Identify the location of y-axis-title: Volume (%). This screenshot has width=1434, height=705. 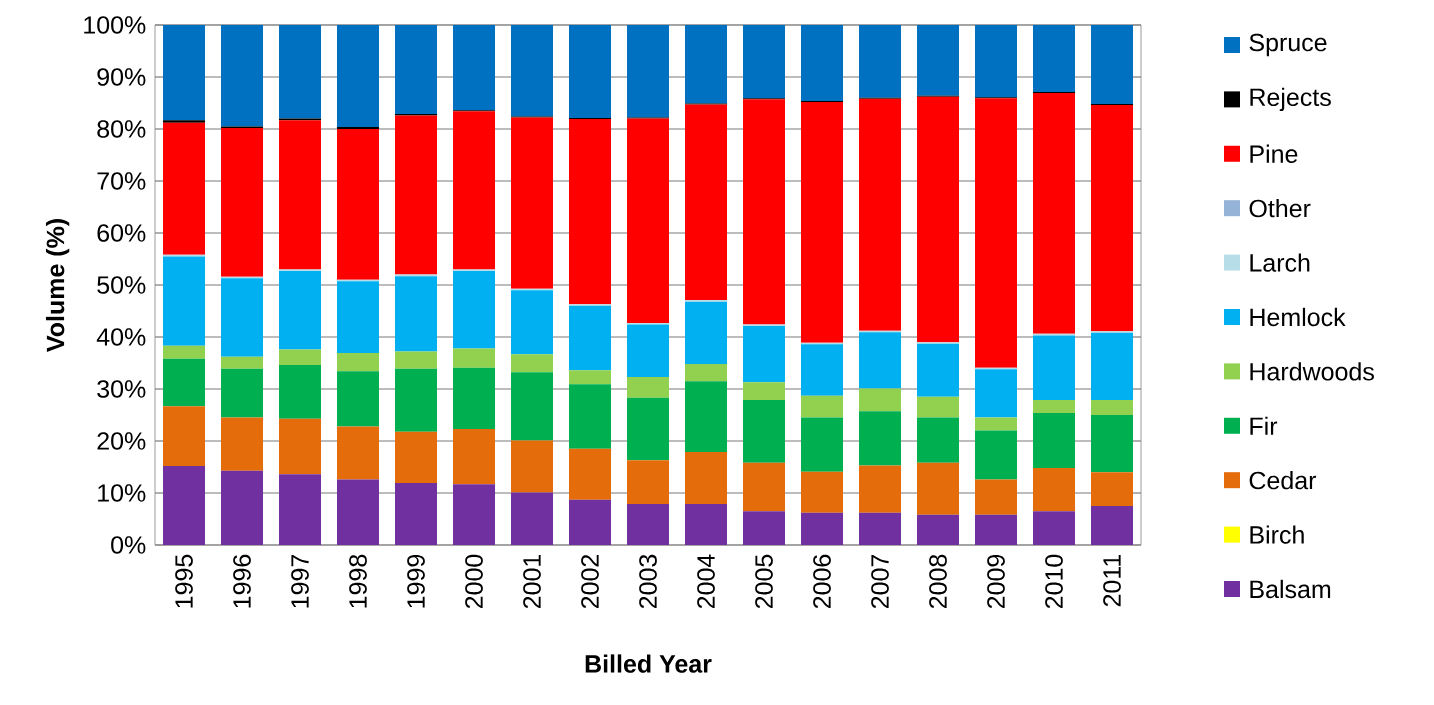
(57, 285).